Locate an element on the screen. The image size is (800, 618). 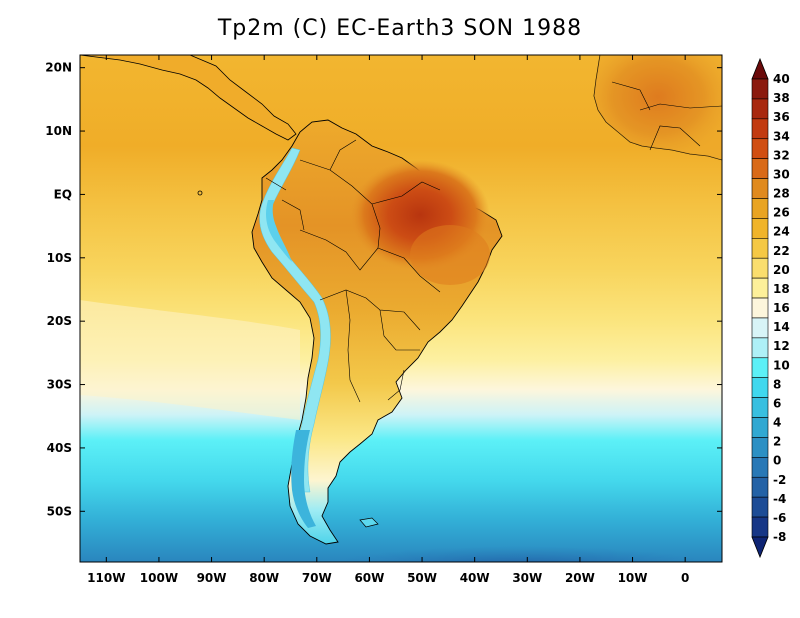
colorbar-label: 36 is located at coordinates (781, 117).